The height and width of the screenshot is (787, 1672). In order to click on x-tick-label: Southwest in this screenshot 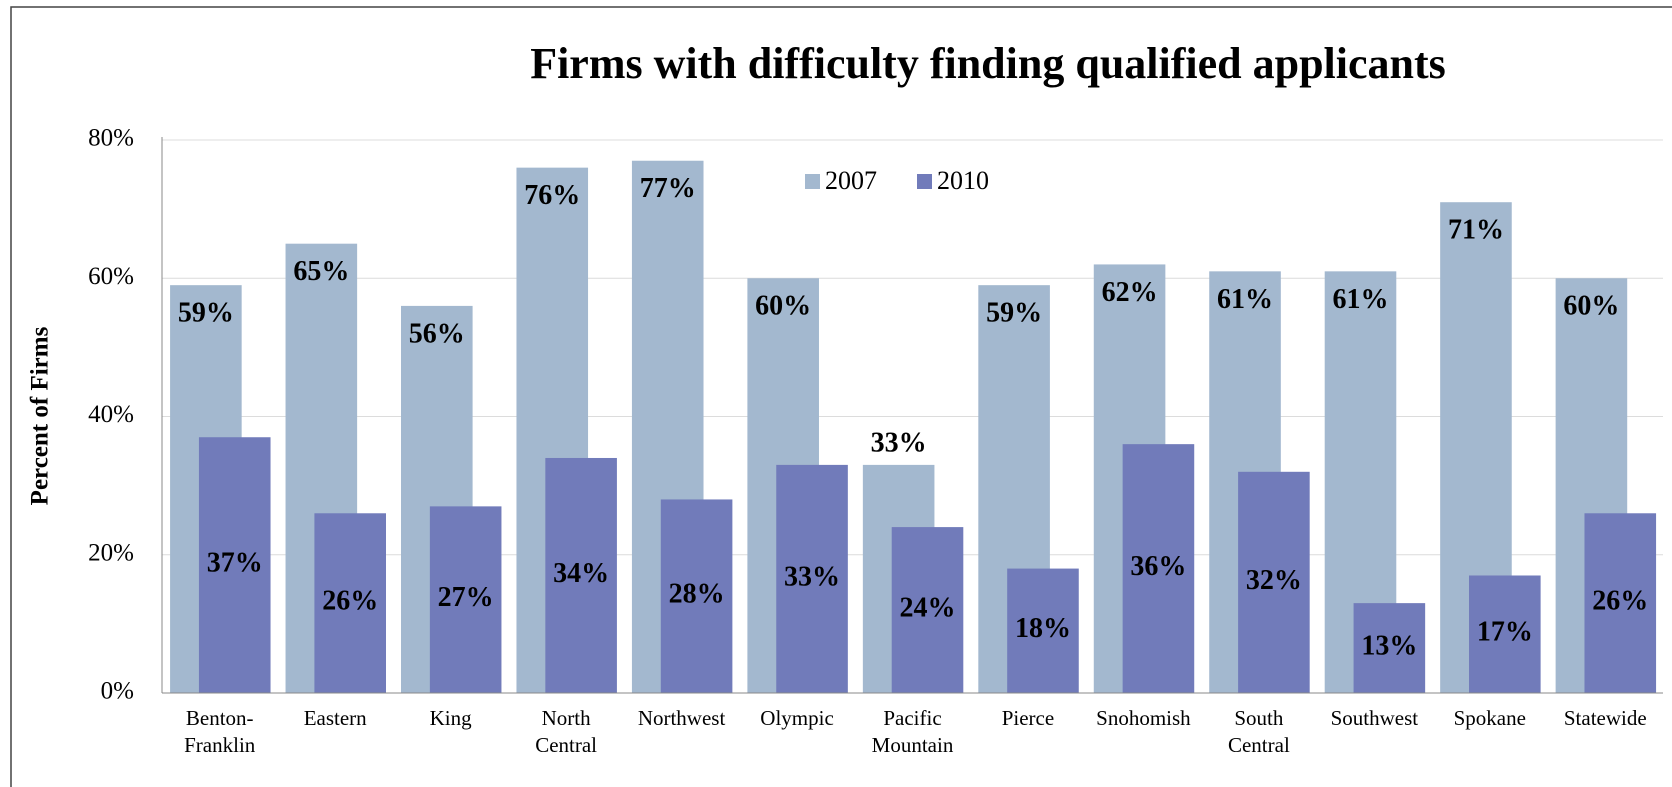, I will do `click(1374, 718)`.